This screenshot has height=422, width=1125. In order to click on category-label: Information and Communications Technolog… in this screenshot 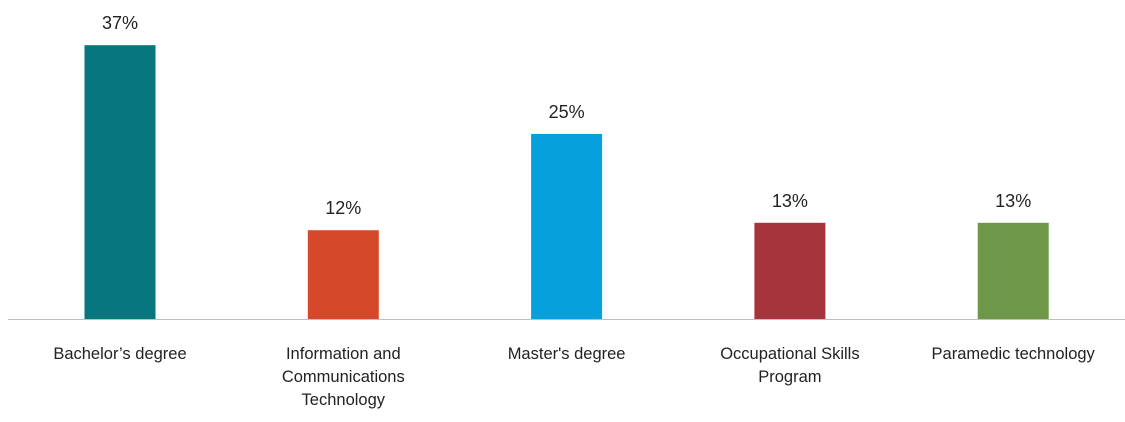, I will do `click(343, 377)`.